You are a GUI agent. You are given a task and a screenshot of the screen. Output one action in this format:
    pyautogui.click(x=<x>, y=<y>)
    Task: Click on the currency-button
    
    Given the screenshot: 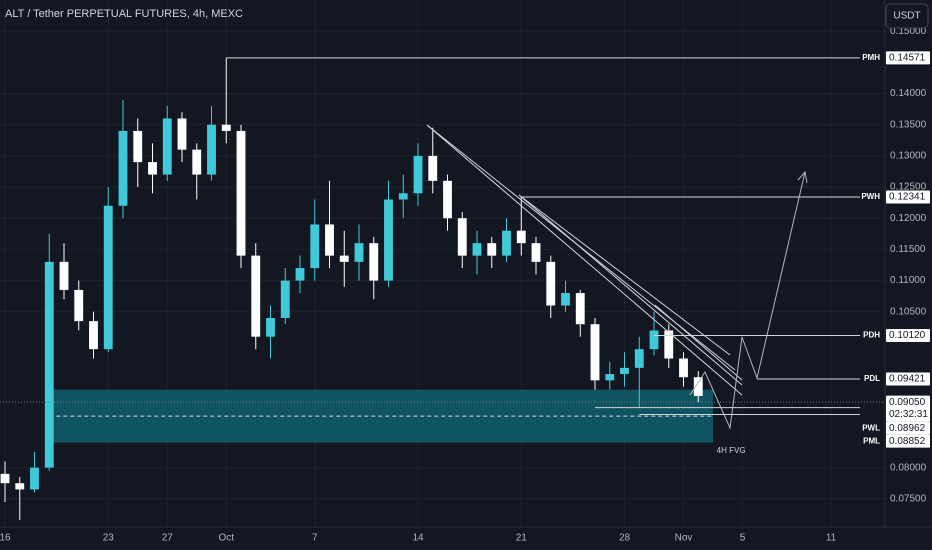 What is the action you would take?
    pyautogui.click(x=907, y=16)
    